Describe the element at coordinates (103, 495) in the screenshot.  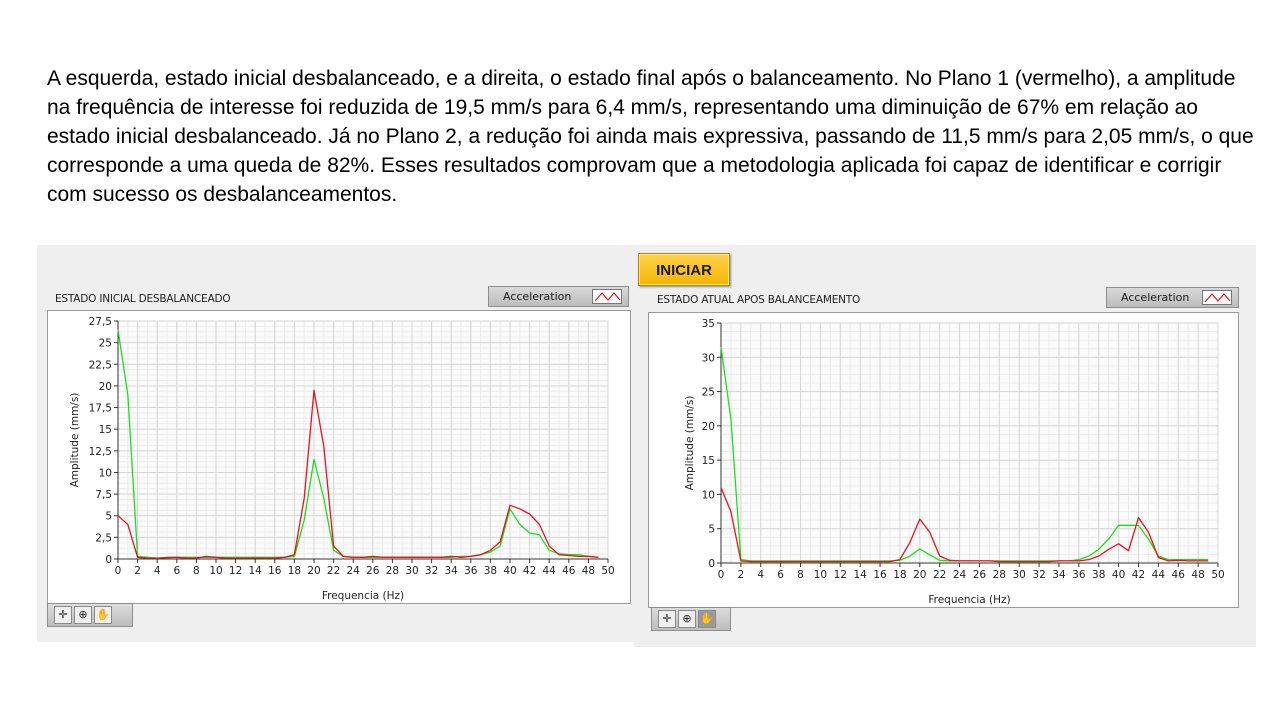
I see `y-tick-label: 7,5` at that location.